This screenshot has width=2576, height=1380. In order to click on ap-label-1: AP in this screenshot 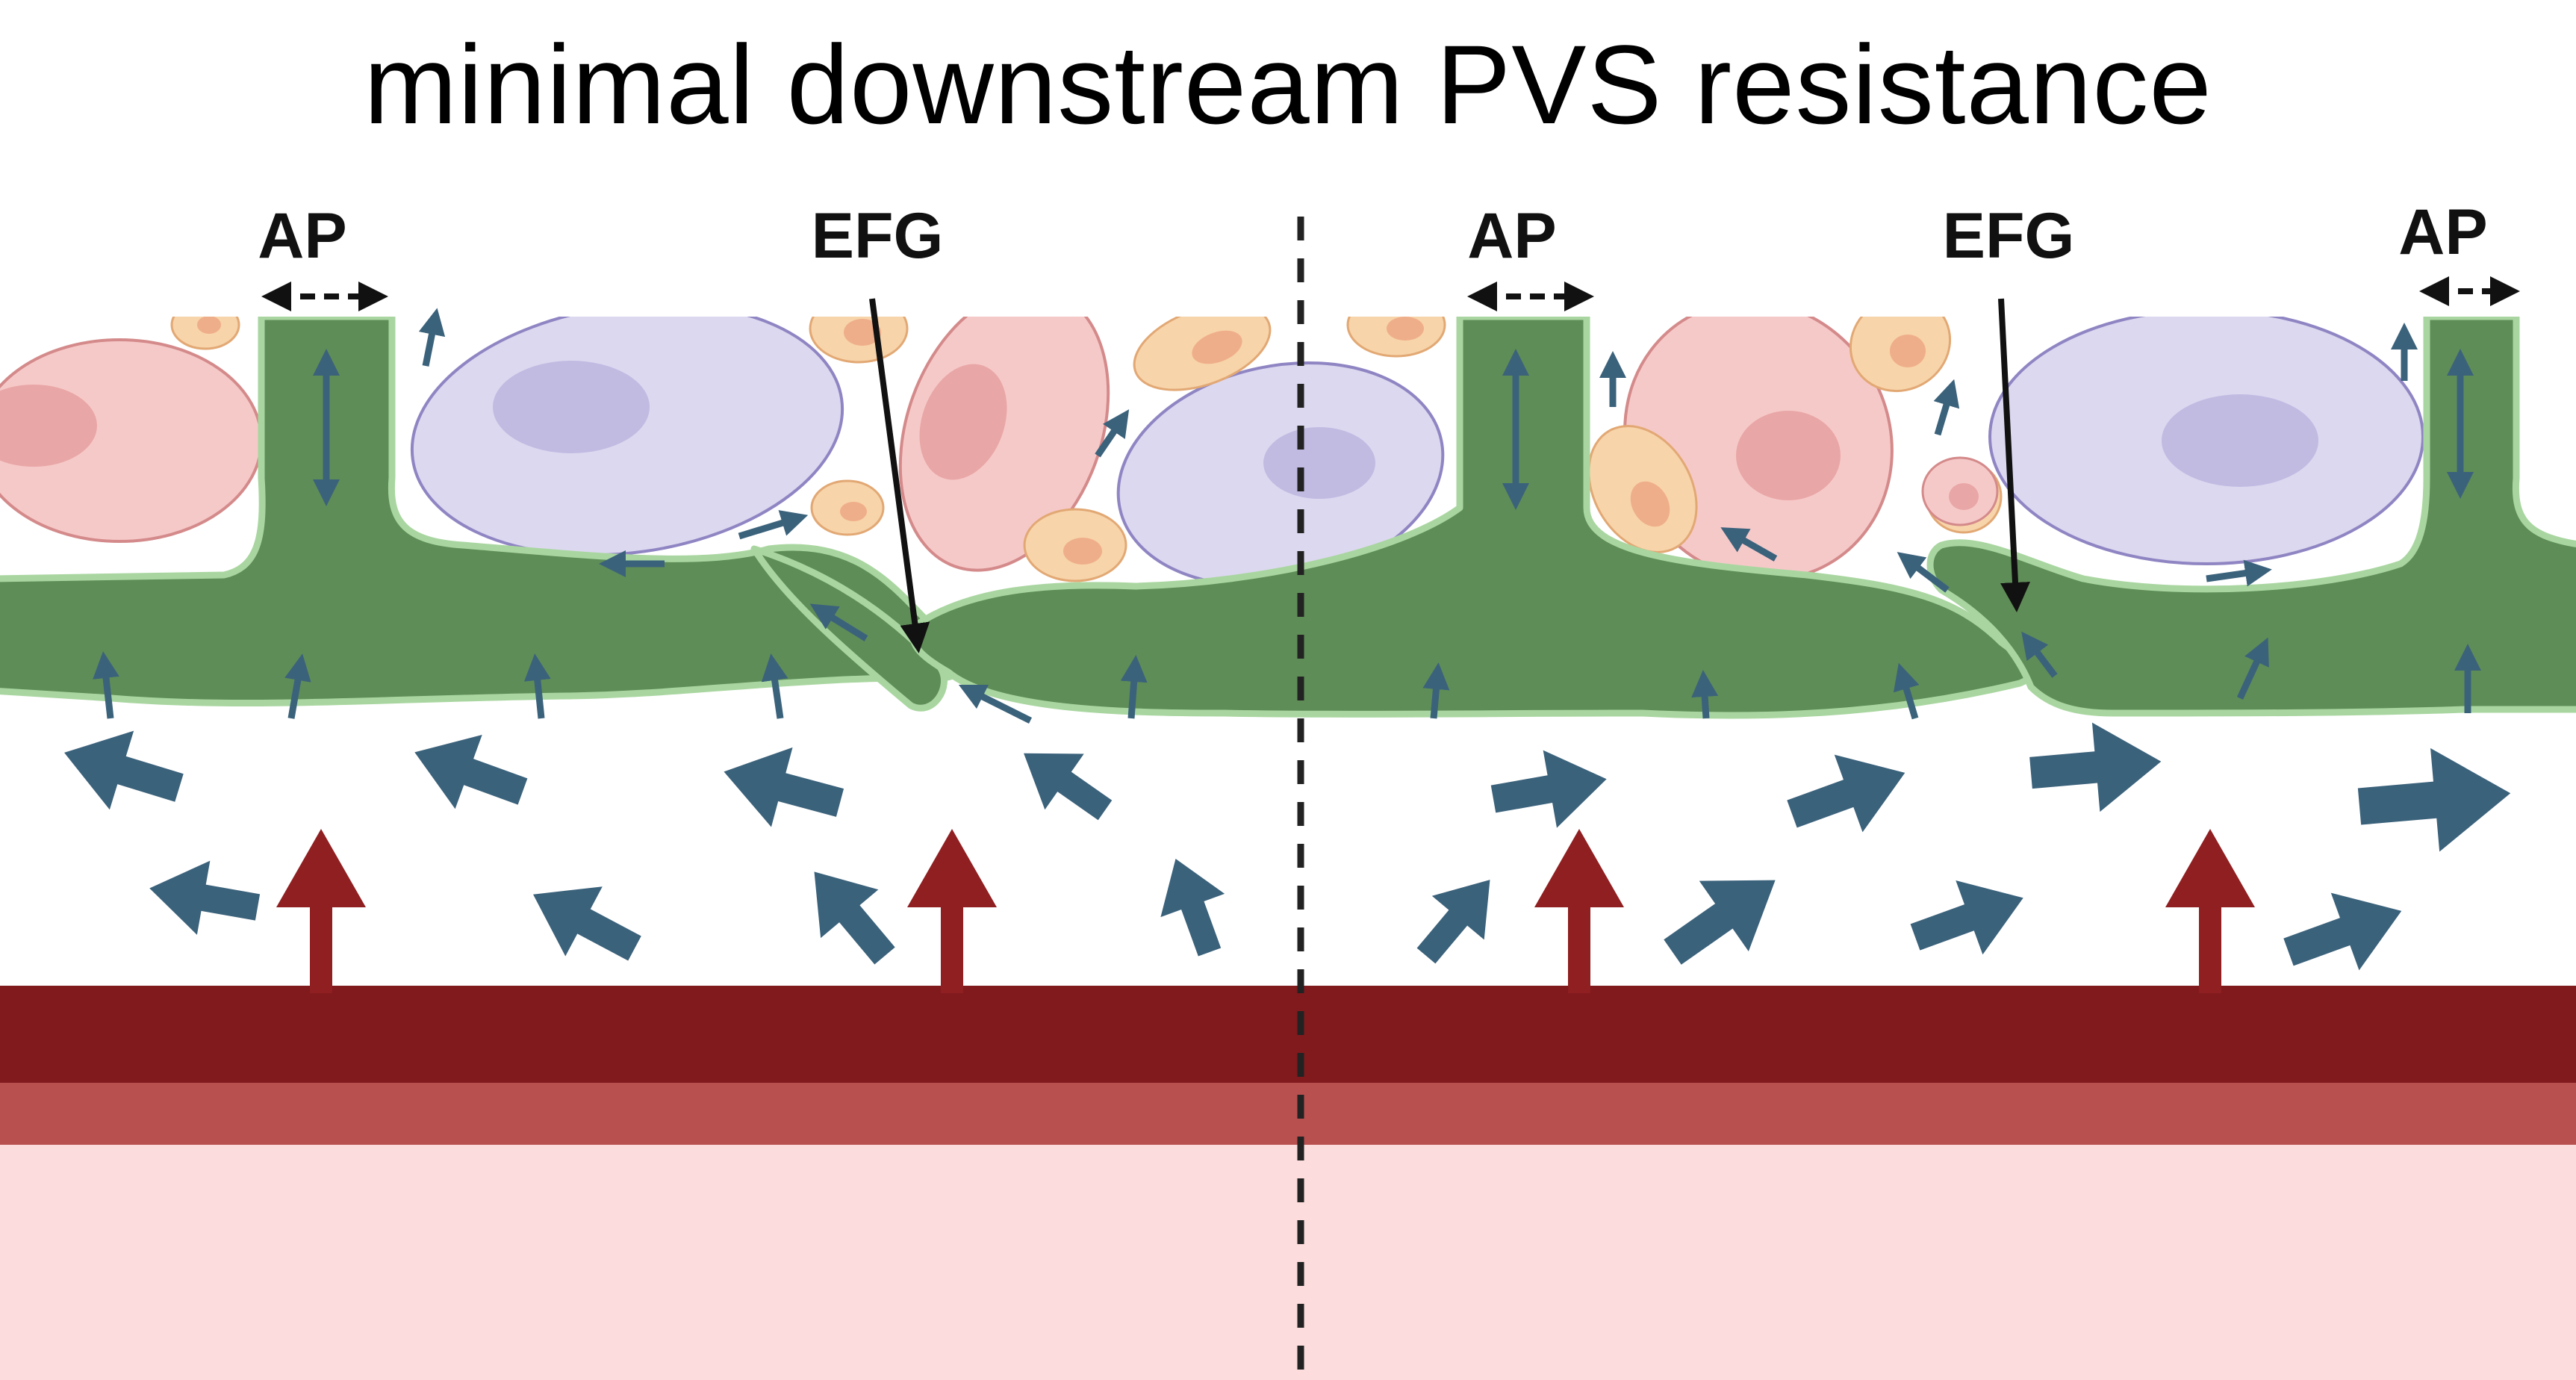, I will do `click(302, 236)`.